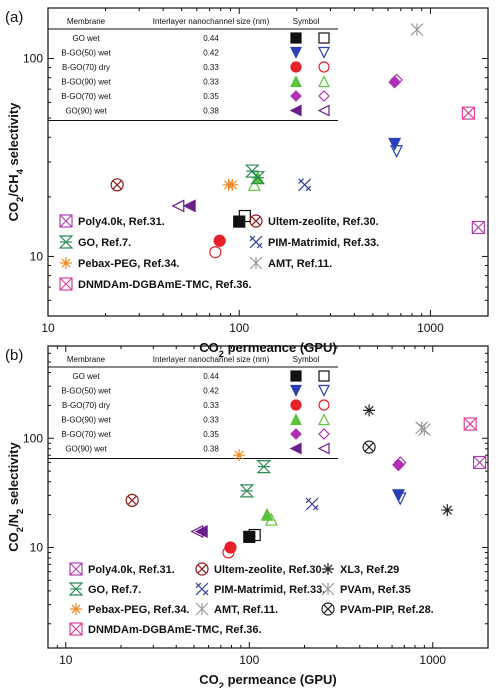  What do you see at coordinates (86, 53) in the screenshot?
I see `table-cell-membrane: B-GO(50) wet` at bounding box center [86, 53].